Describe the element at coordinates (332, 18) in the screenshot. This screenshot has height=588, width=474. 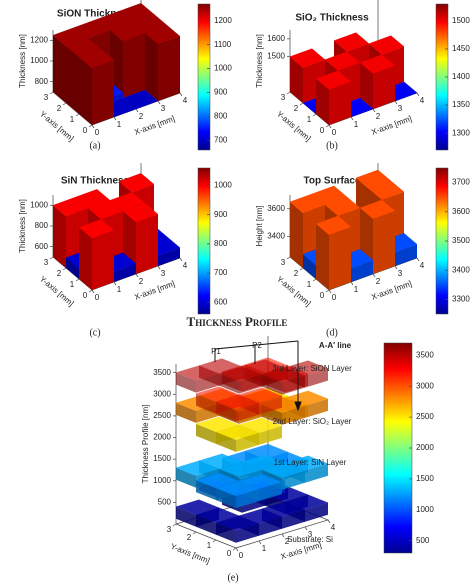
I see `chart-title: SiO₂ Thickness` at that location.